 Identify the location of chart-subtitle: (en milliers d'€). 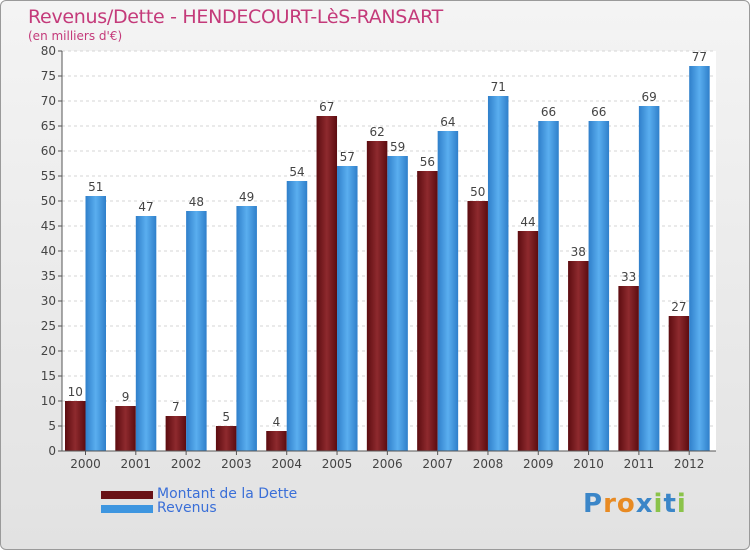
(75, 36).